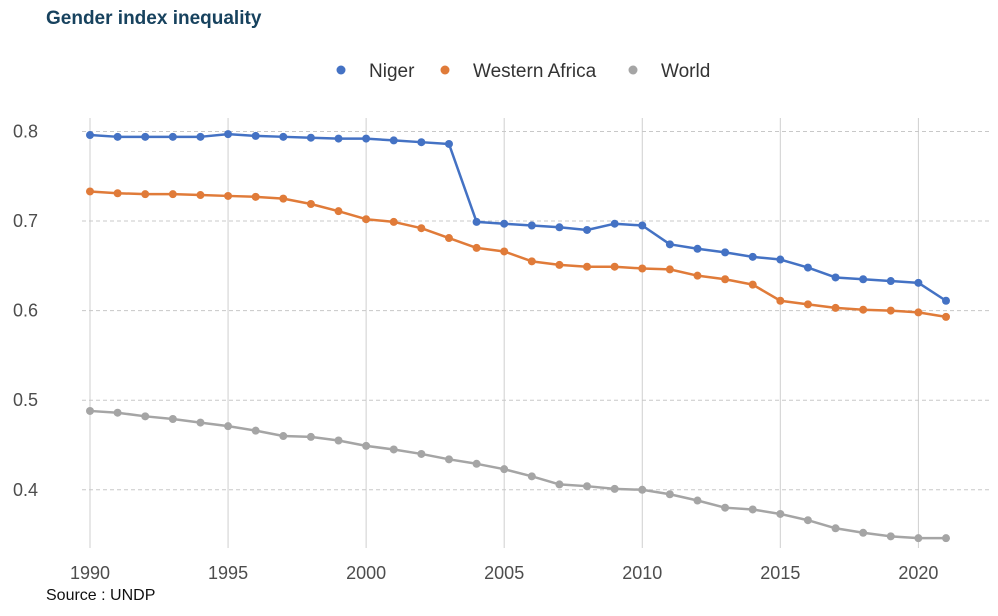 Image resolution: width=998 pixels, height=616 pixels. I want to click on x-tick-label: 2015, so click(780, 573).